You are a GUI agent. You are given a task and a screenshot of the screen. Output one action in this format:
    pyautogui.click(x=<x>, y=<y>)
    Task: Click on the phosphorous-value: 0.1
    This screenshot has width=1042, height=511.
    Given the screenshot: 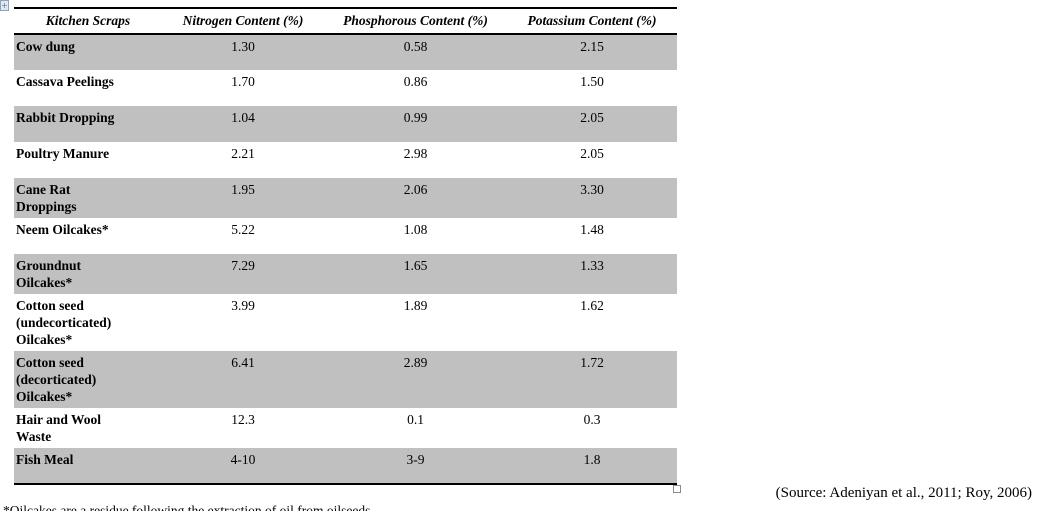 What is the action you would take?
    pyautogui.click(x=415, y=419)
    